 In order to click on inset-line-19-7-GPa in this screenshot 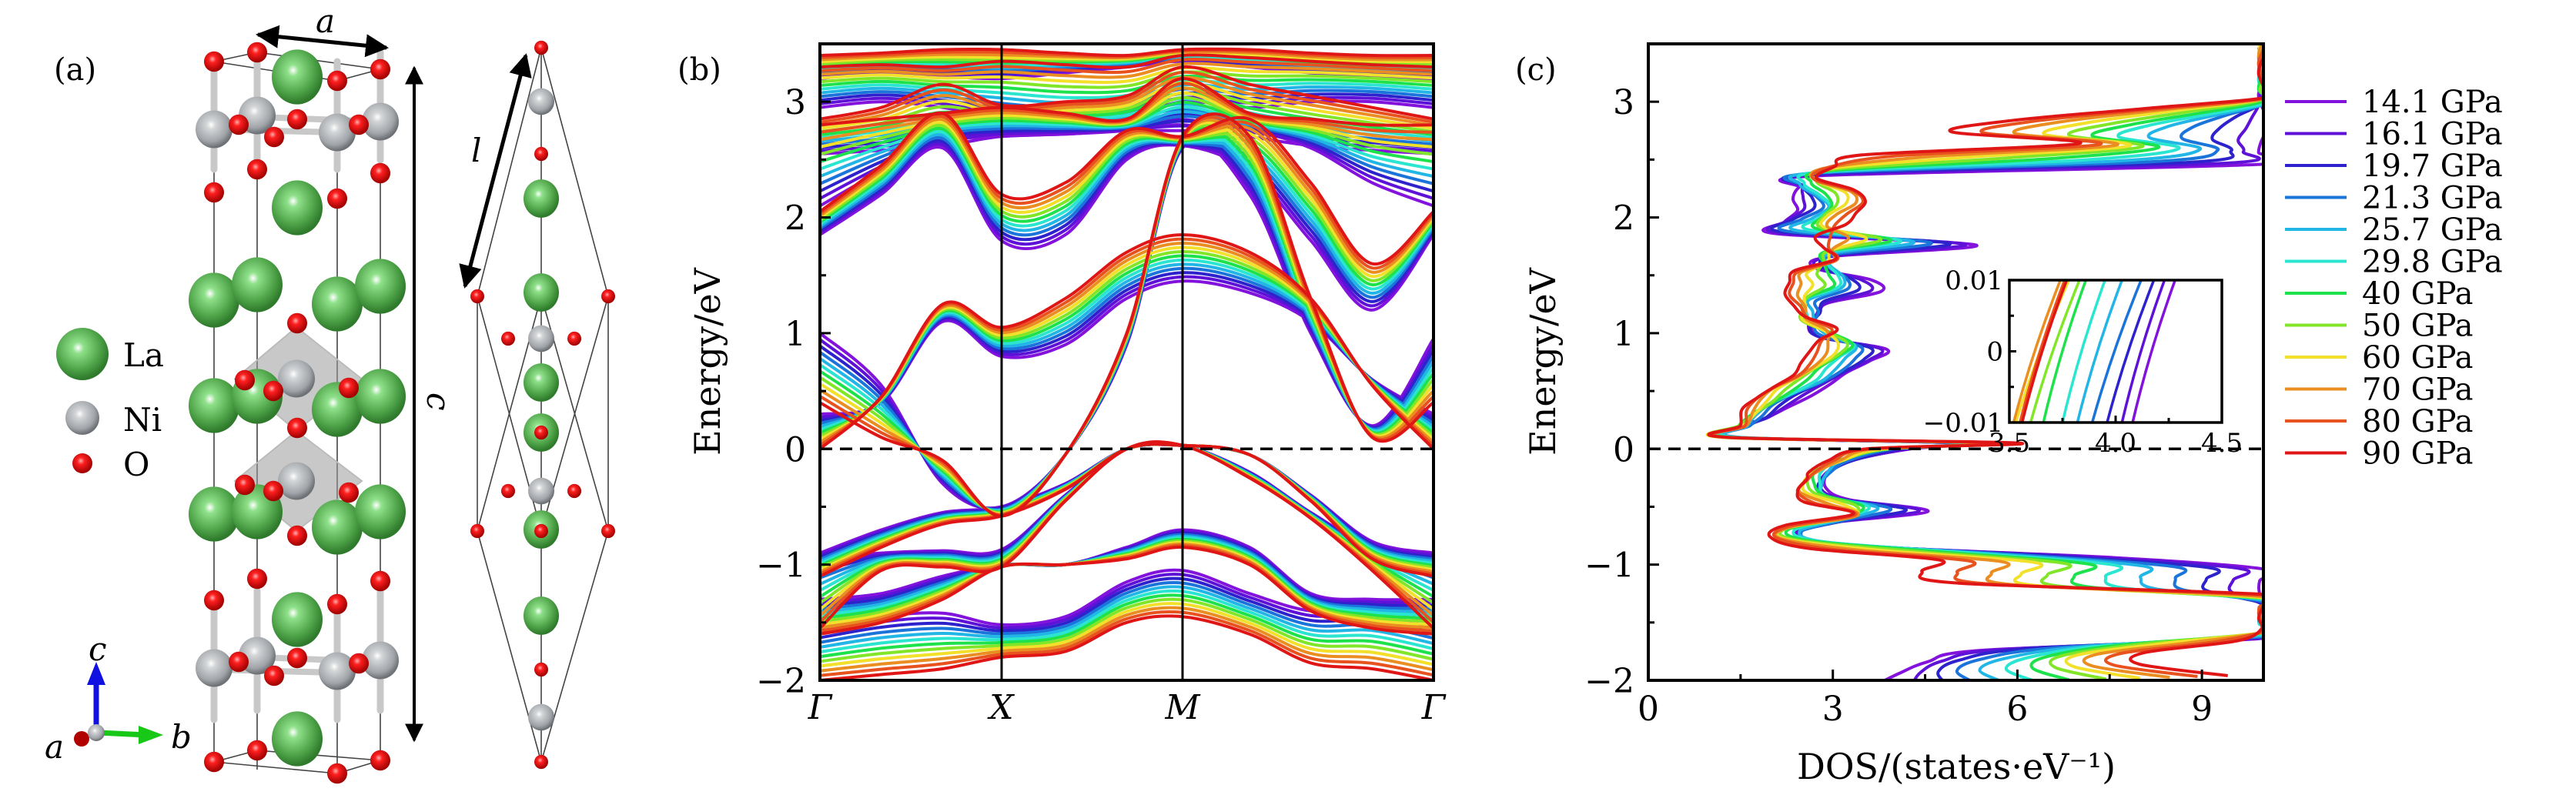, I will do `click(2131, 351)`.